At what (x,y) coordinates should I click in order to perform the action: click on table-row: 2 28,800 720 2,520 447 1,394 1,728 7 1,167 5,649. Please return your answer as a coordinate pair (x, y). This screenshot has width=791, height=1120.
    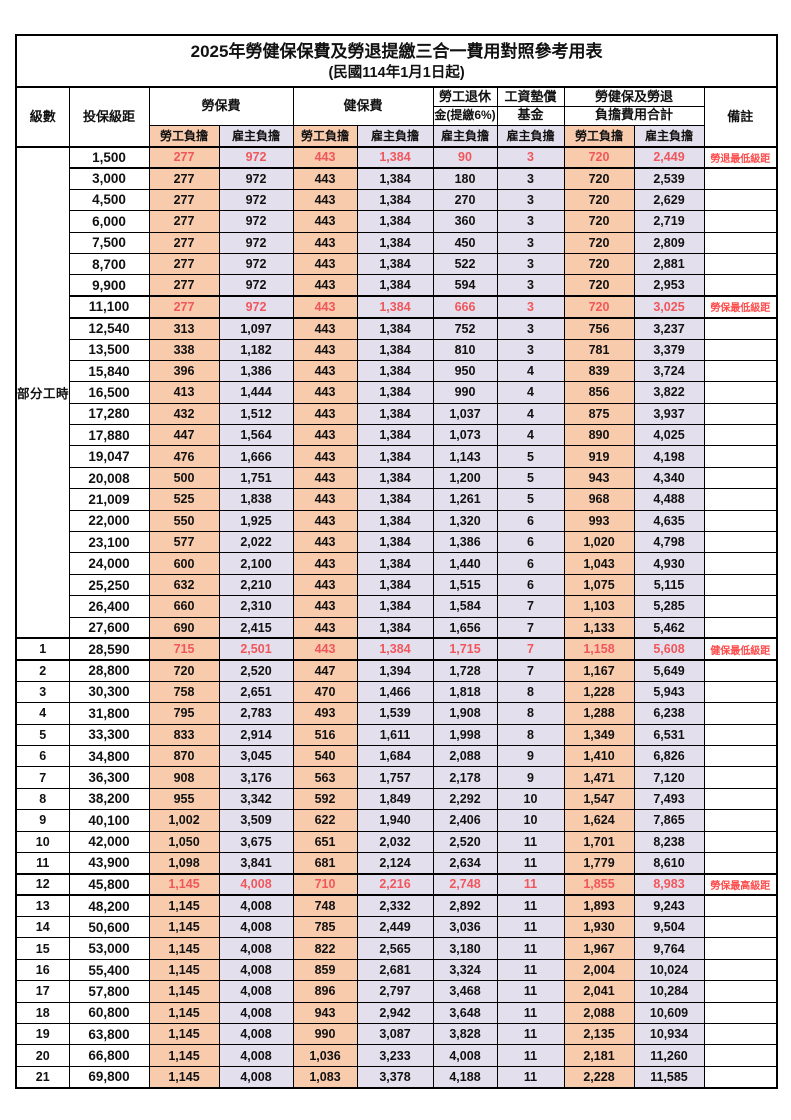
    Looking at the image, I should click on (396, 670).